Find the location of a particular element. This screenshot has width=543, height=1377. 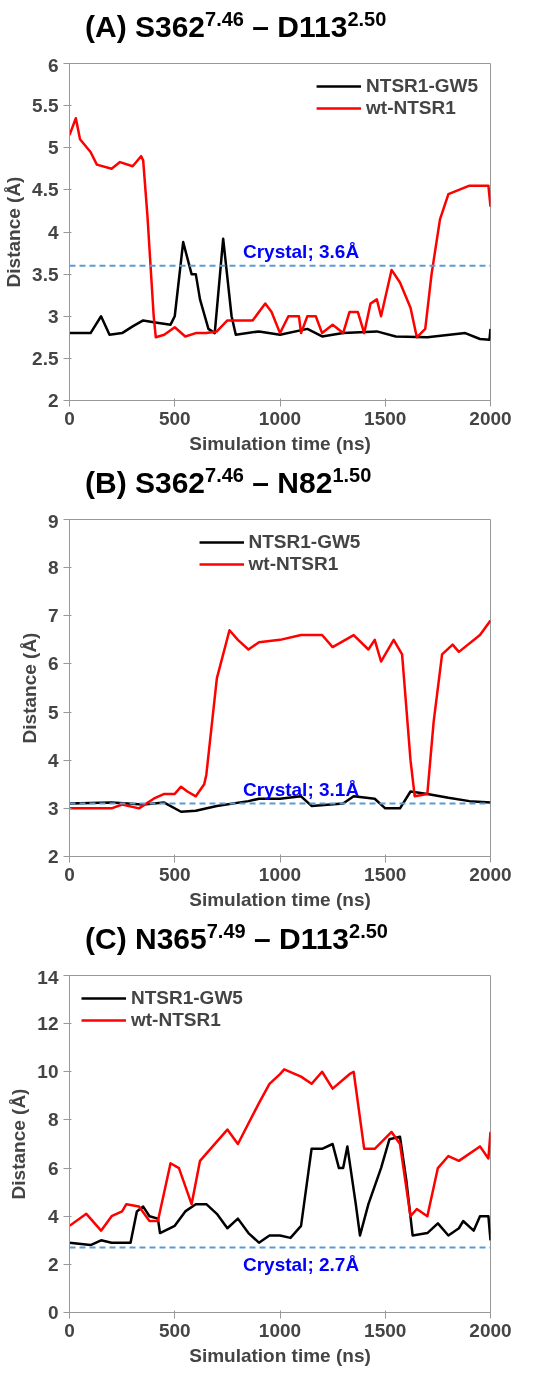

y-tick-label: 12 is located at coordinates (48, 1024).